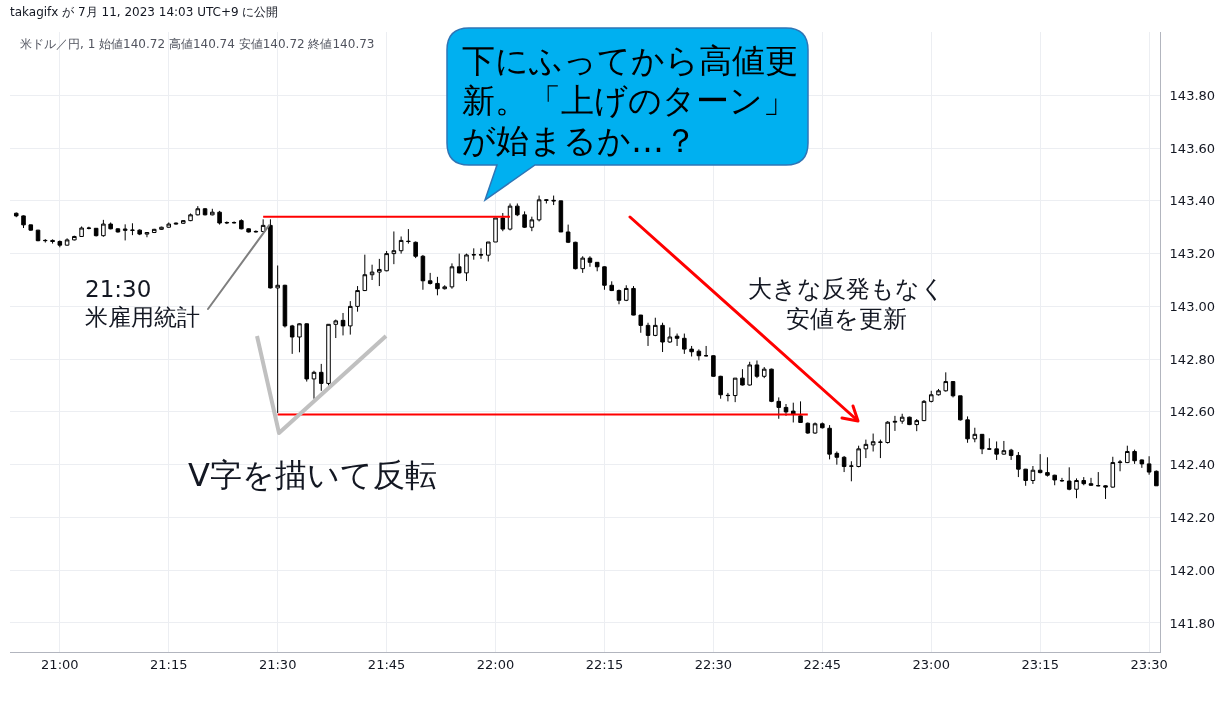 The width and height of the screenshot is (1228, 720). What do you see at coordinates (1192, 254) in the screenshot?
I see `y-tick-label: 143.20` at bounding box center [1192, 254].